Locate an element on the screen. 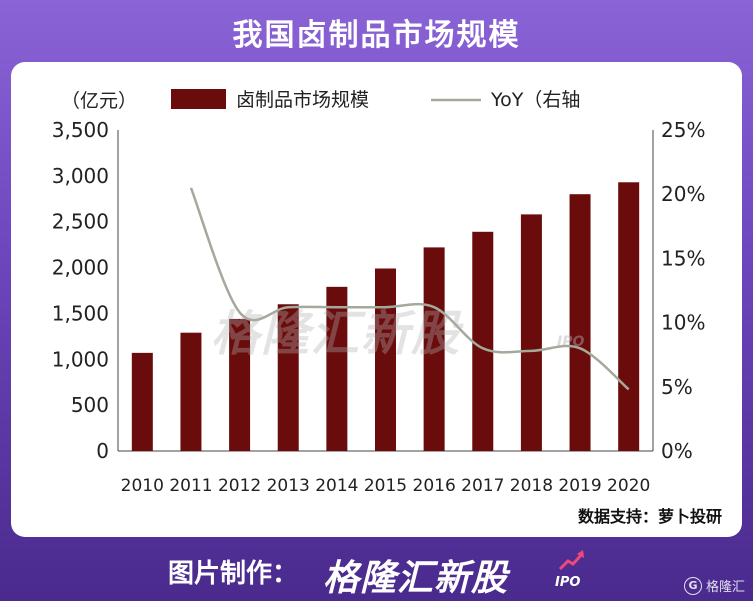 Image resolution: width=753 pixels, height=601 pixels. footer-ipo: IPO is located at coordinates (568, 582).